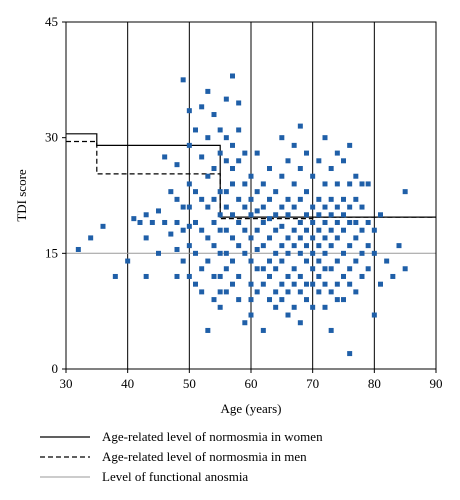  Describe the element at coordinates (251, 175) in the screenshot. I see `women-normosmia-line` at that location.